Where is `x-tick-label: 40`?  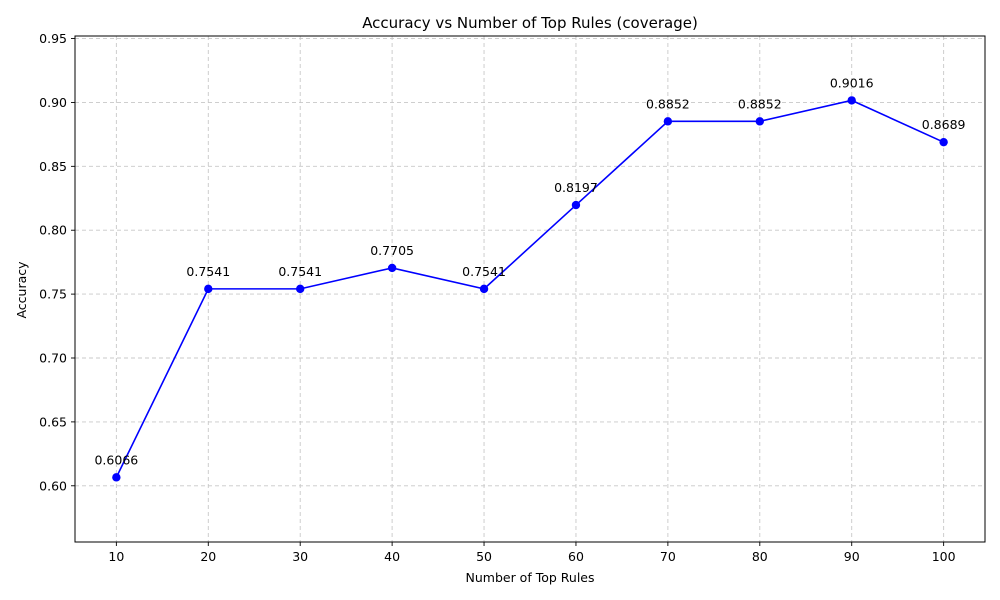 x-tick-label: 40 is located at coordinates (392, 556).